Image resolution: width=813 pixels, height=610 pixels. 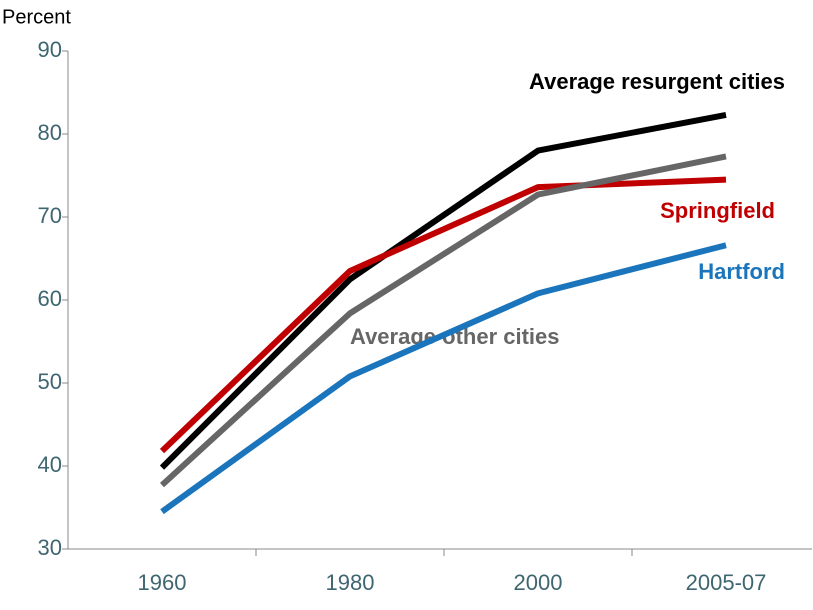 What do you see at coordinates (50, 381) in the screenshot?
I see `y-tick-label: 50` at bounding box center [50, 381].